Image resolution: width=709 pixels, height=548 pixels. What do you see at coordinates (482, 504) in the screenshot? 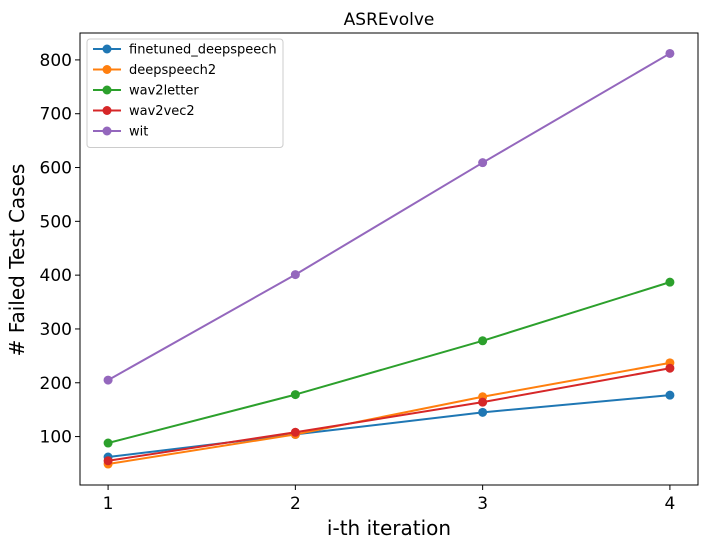
I see `x-tick-label: 3` at bounding box center [482, 504].